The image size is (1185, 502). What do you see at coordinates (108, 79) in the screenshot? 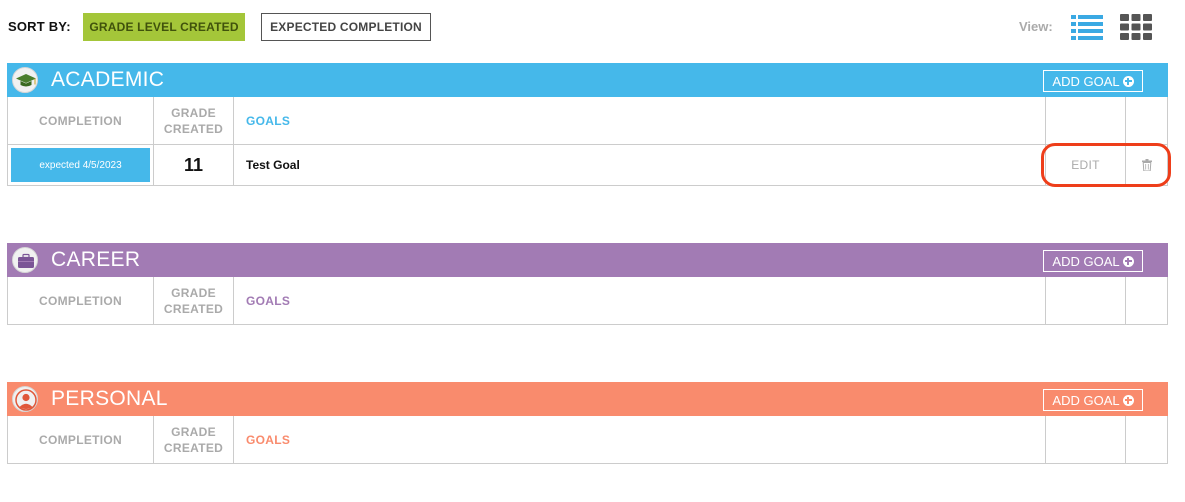
I see `academic-title: ACADEMIC` at bounding box center [108, 79].